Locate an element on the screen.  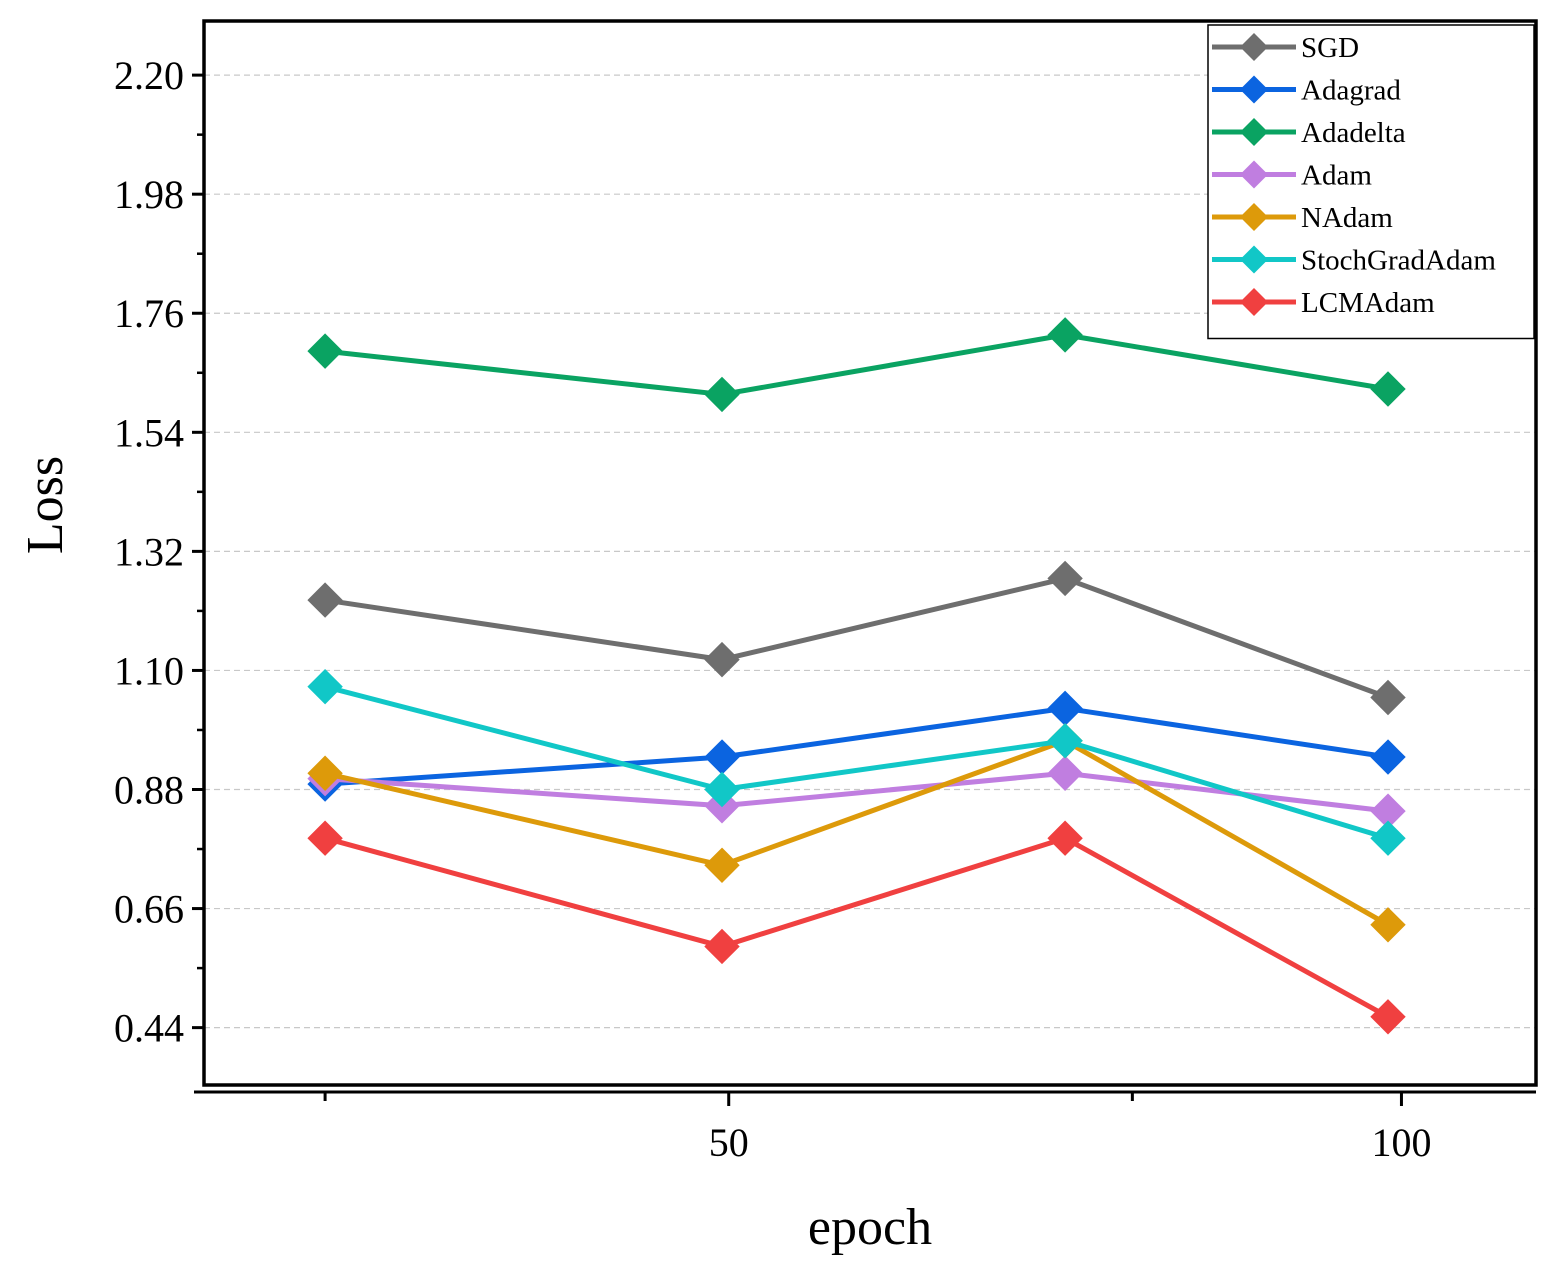
series-adadelta is located at coordinates (856, 365).